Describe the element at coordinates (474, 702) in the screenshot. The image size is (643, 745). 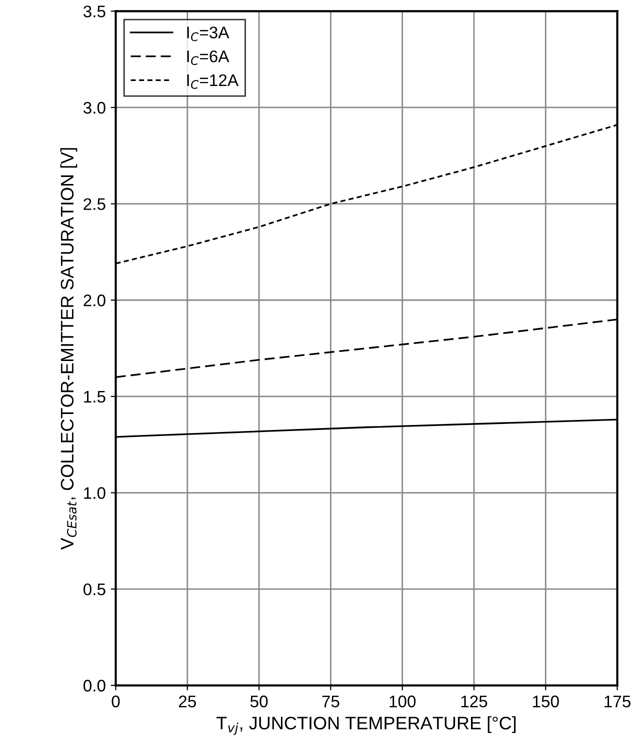
I see `x-tick-label: 125` at that location.